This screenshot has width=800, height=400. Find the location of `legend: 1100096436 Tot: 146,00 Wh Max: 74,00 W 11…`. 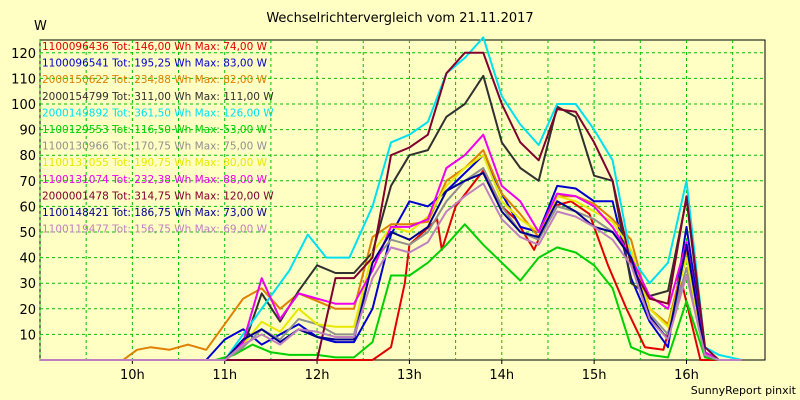

legend: 1100096436 Tot: 146,00 Wh Max: 74,00 W 11… is located at coordinates (158, 138).